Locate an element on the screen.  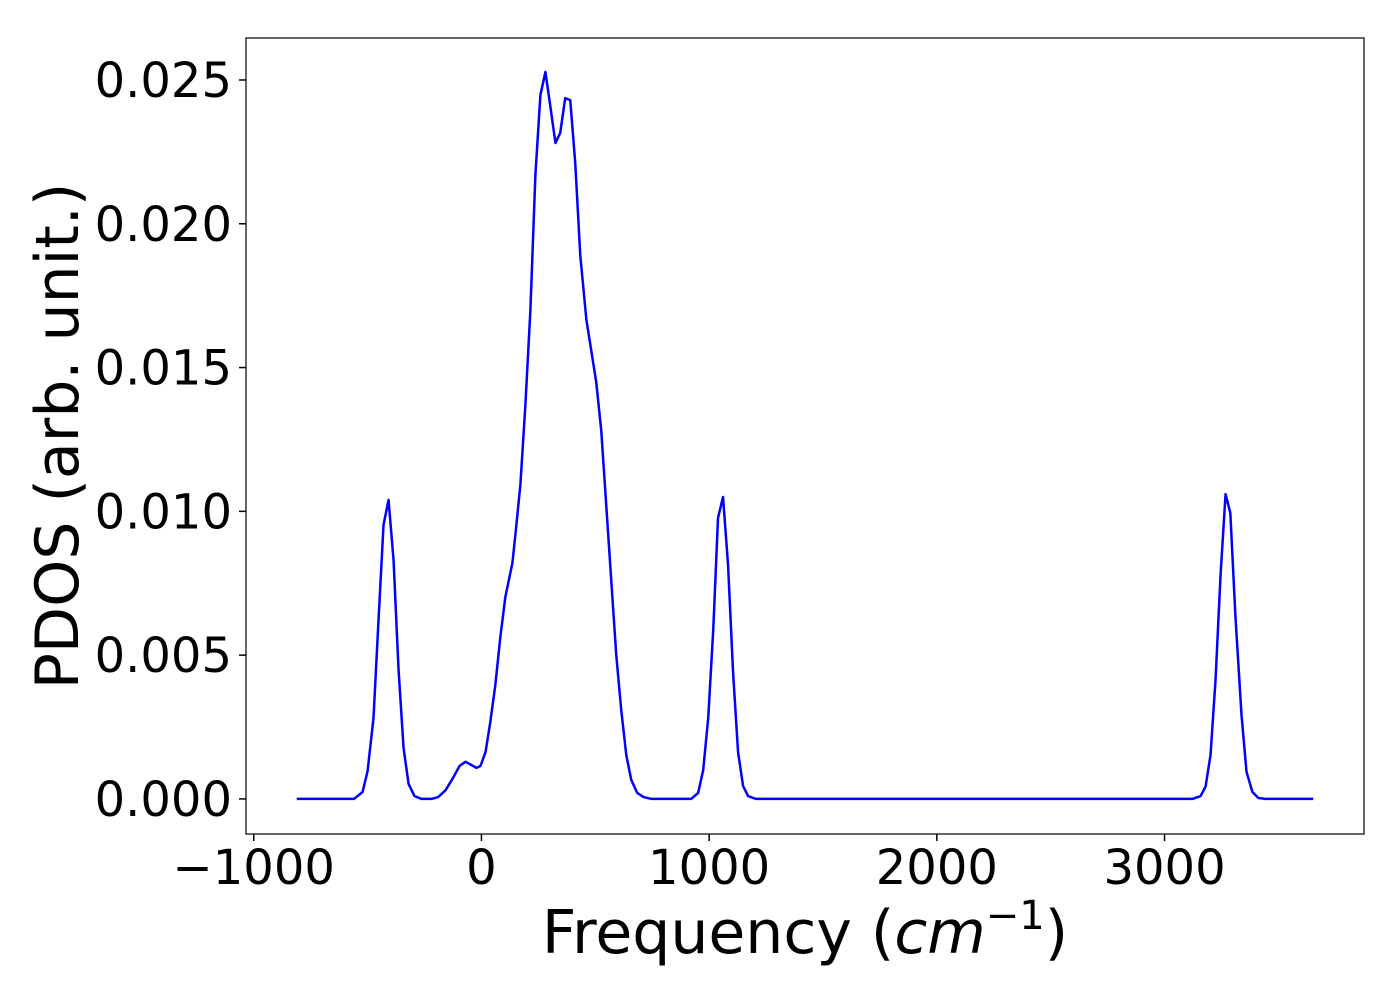
x-axis-label: Frequency (cm−1) is located at coordinates (805, 930).